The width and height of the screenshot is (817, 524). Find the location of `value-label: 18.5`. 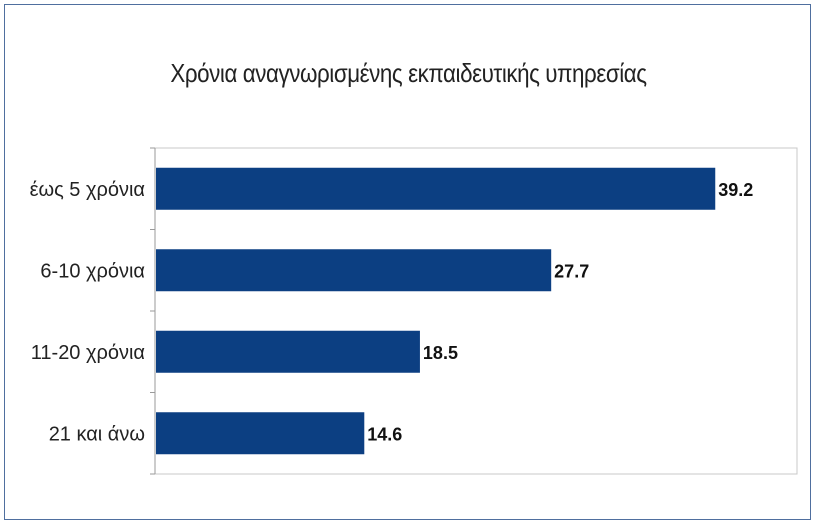

value-label: 18.5 is located at coordinates (440, 353).